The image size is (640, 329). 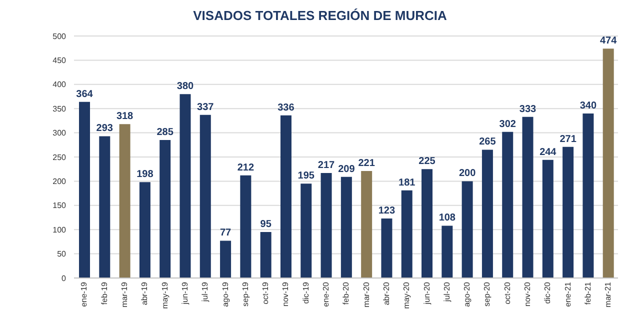 I want to click on x-tick-label: jul-19, so click(x=205, y=292).